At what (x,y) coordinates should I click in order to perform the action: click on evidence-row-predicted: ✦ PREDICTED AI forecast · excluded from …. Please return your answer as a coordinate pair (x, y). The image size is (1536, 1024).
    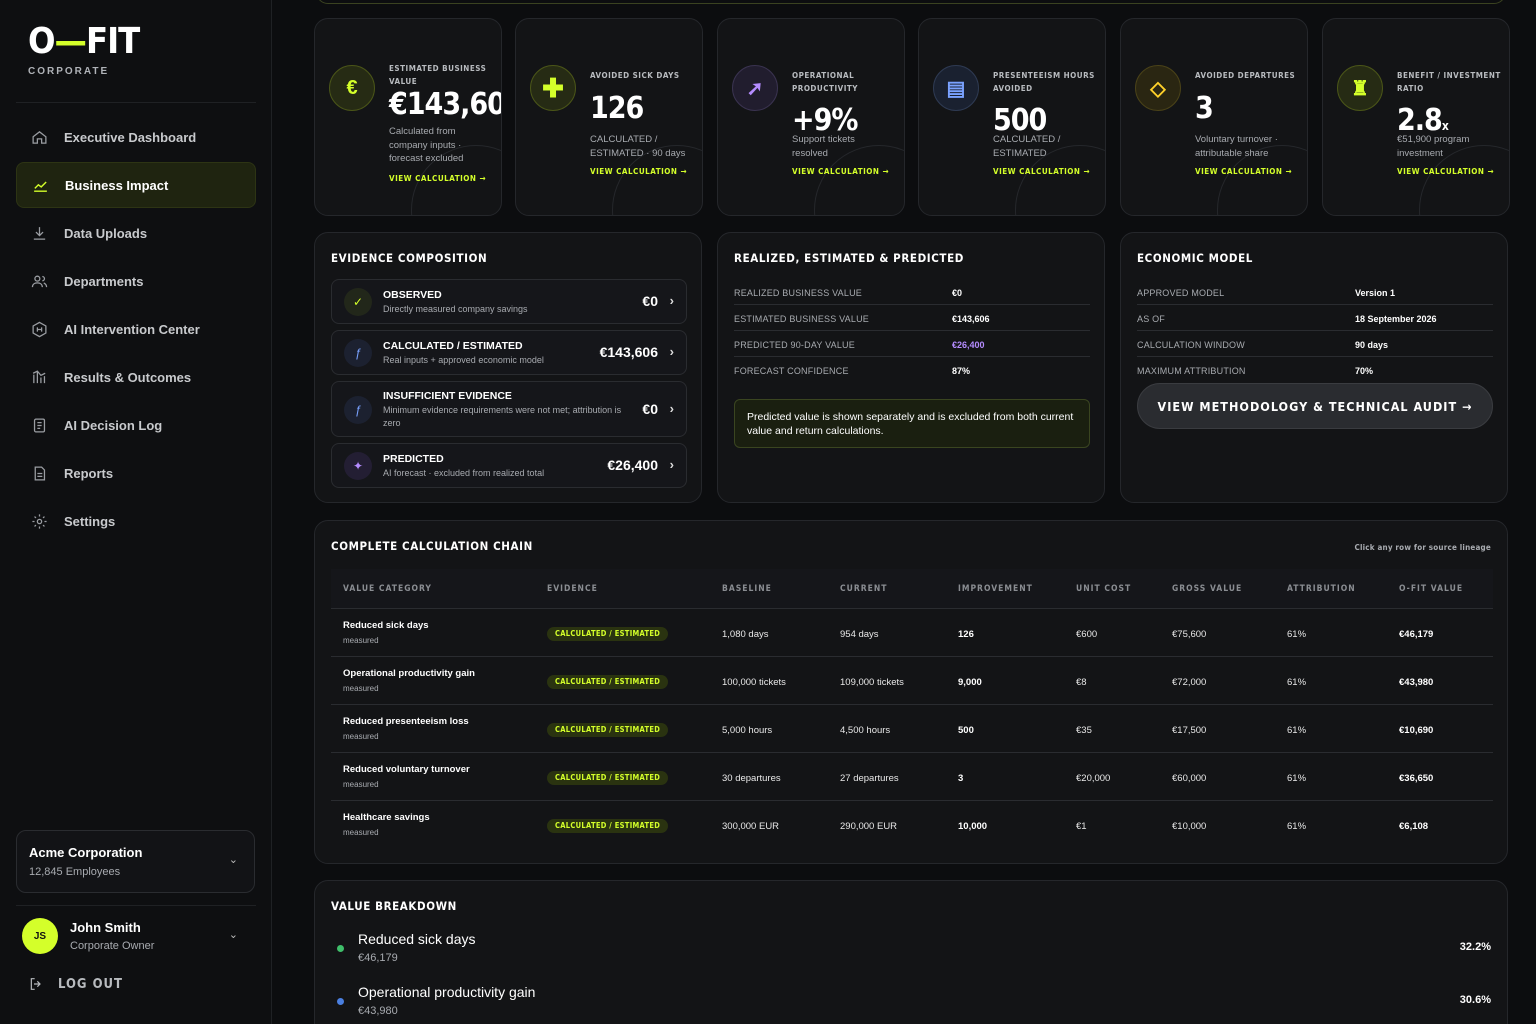
    Looking at the image, I should click on (509, 465).